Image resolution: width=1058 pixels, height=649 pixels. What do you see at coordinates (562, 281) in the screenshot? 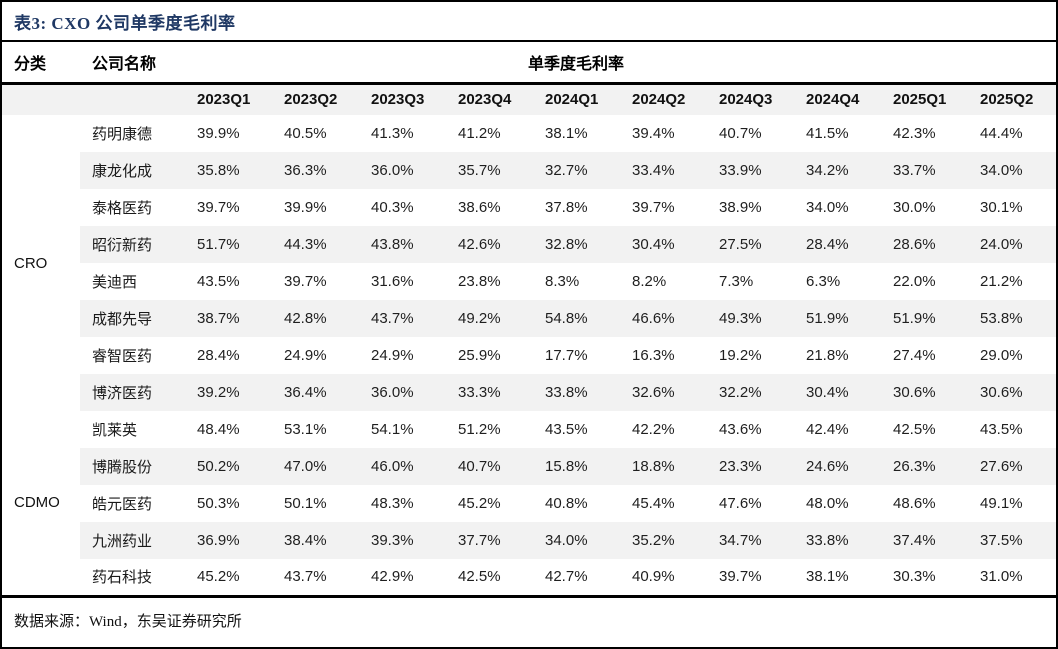
I see `margin-value-cell-2024Q1: 8.3%` at bounding box center [562, 281].